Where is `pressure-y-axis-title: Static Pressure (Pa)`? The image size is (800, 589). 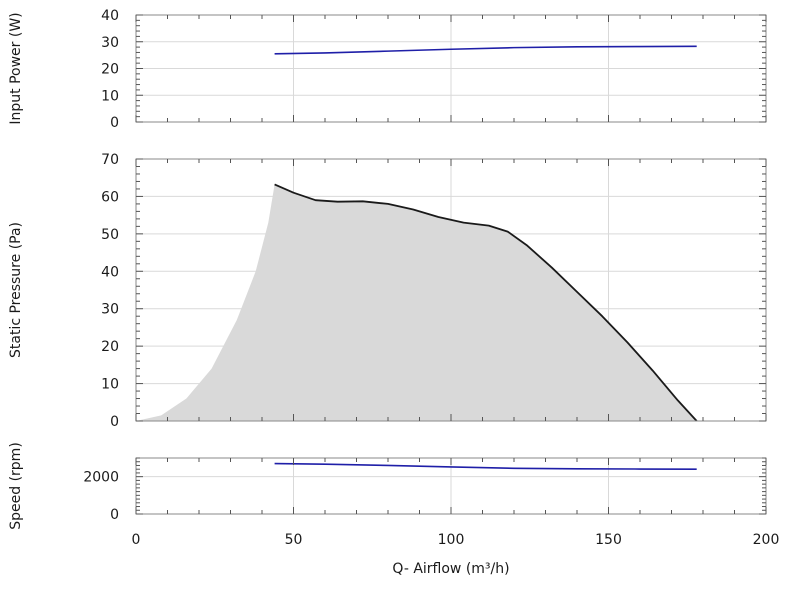
pressure-y-axis-title: Static Pressure (Pa) is located at coordinates (16, 290).